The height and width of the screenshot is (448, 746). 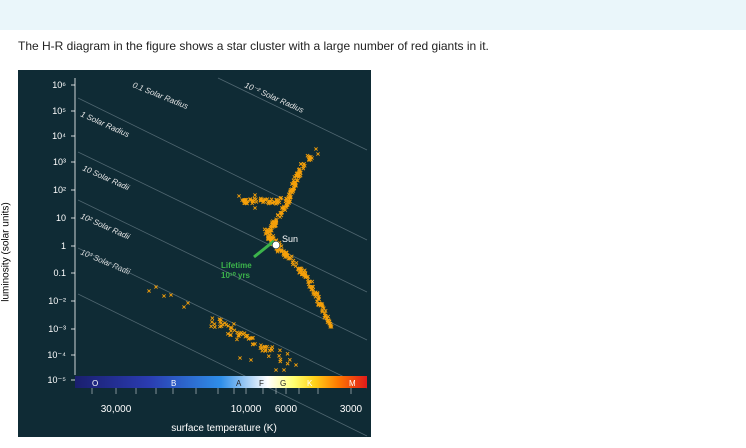 What do you see at coordinates (105, 227) in the screenshot?
I see `radius-line-label: 10² Solar Radii` at bounding box center [105, 227].